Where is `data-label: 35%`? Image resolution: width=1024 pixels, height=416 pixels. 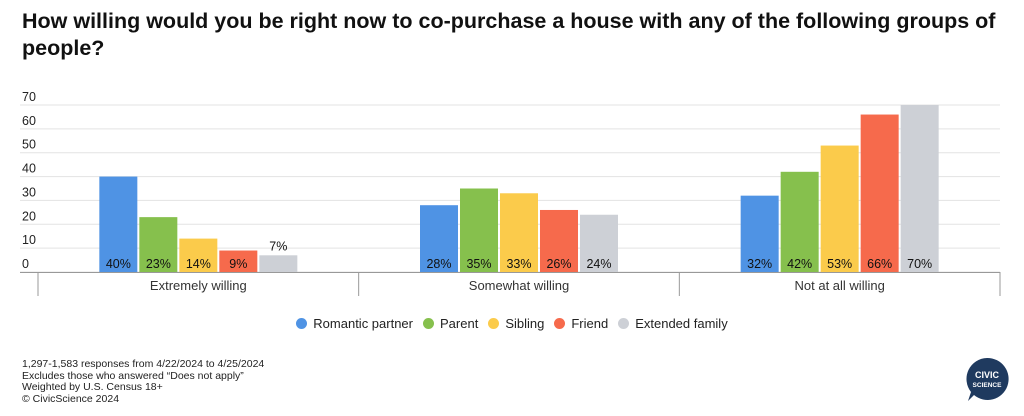
data-label: 35% is located at coordinates (478, 264).